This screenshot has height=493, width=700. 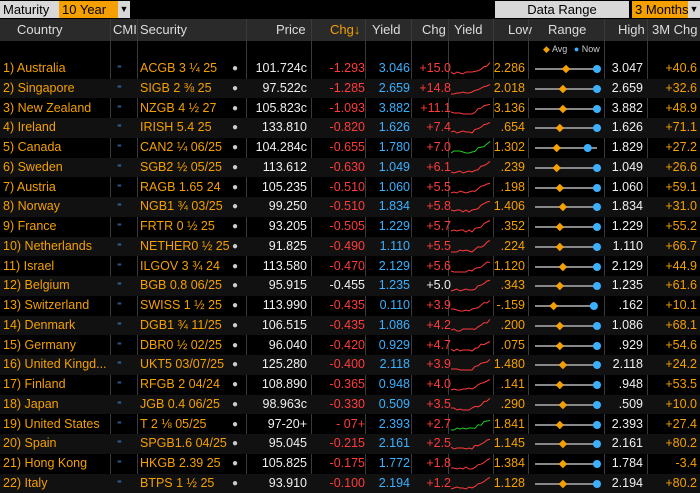 I want to click on yield-sparkline, so click(x=471, y=226).